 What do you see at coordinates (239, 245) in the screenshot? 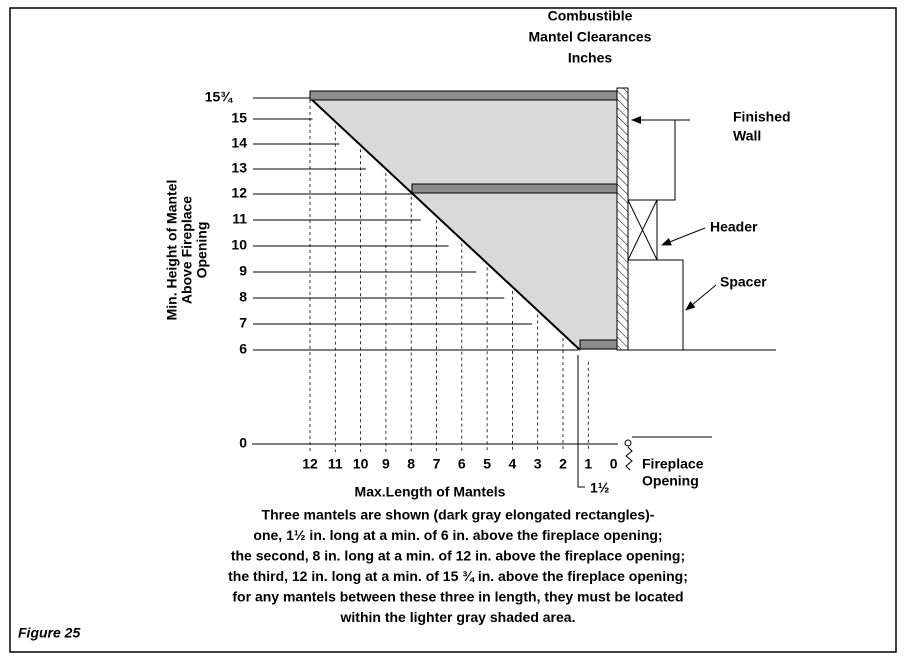
I see `y-label: 10` at bounding box center [239, 245].